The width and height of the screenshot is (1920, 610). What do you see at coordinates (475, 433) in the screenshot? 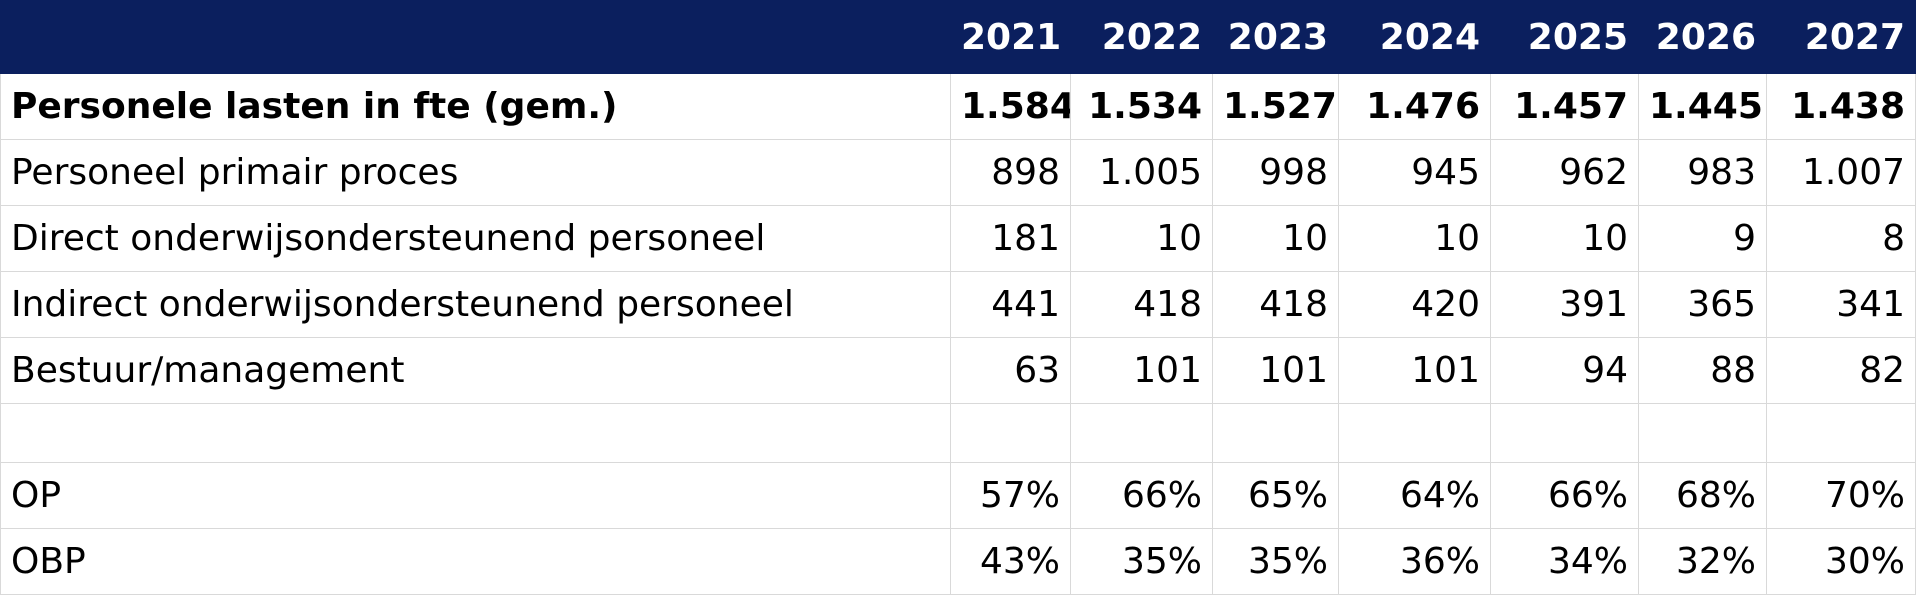
I see `row-label` at bounding box center [475, 433].